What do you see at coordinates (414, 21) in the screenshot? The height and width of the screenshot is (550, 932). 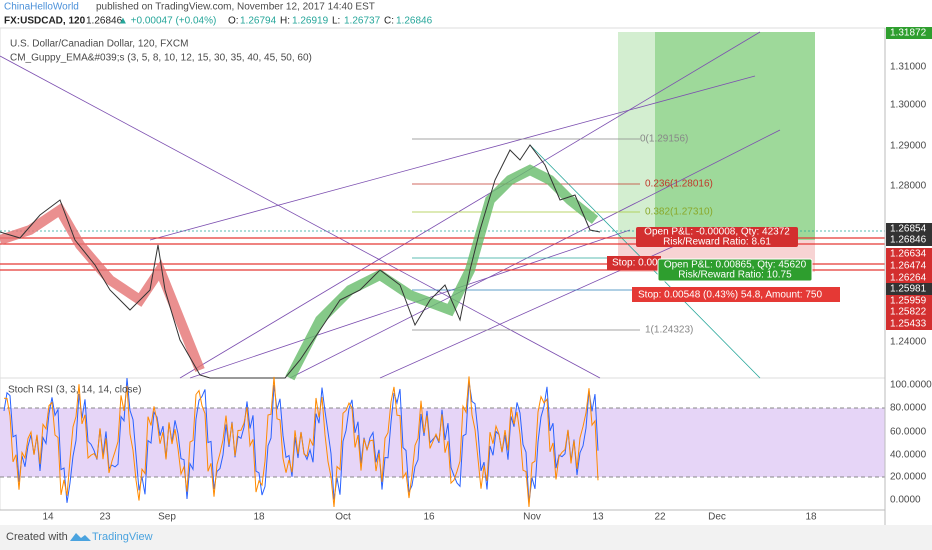 I see `ohlc-value: 1.26846` at bounding box center [414, 21].